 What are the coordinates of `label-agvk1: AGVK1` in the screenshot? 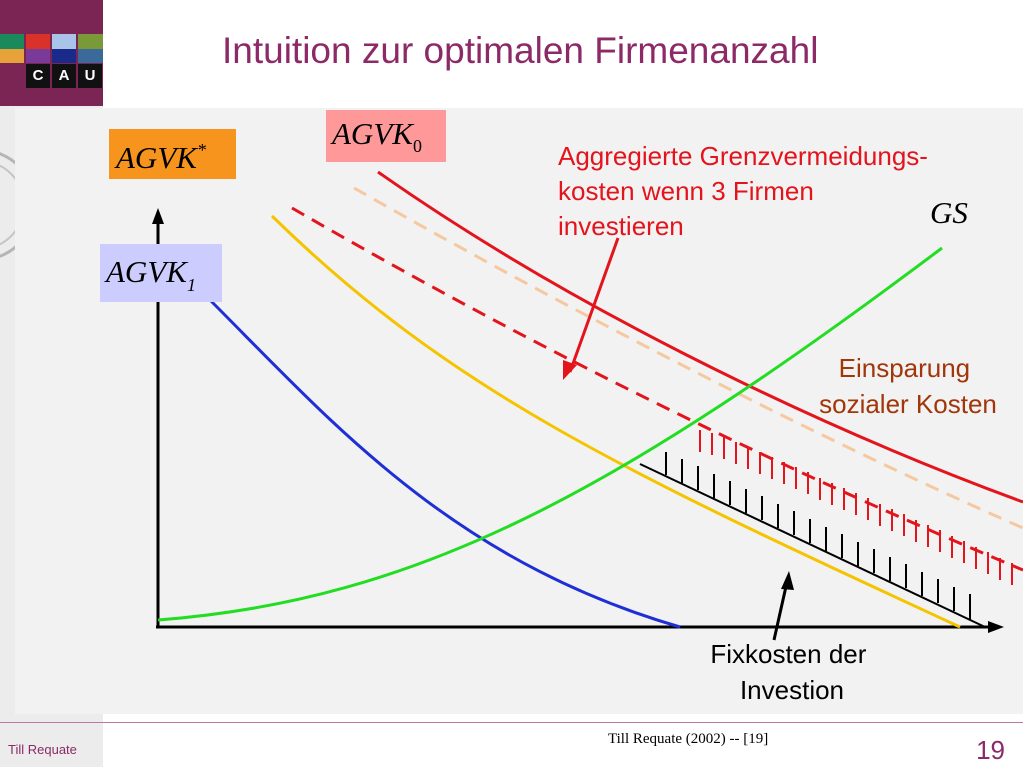 It's located at (150, 274).